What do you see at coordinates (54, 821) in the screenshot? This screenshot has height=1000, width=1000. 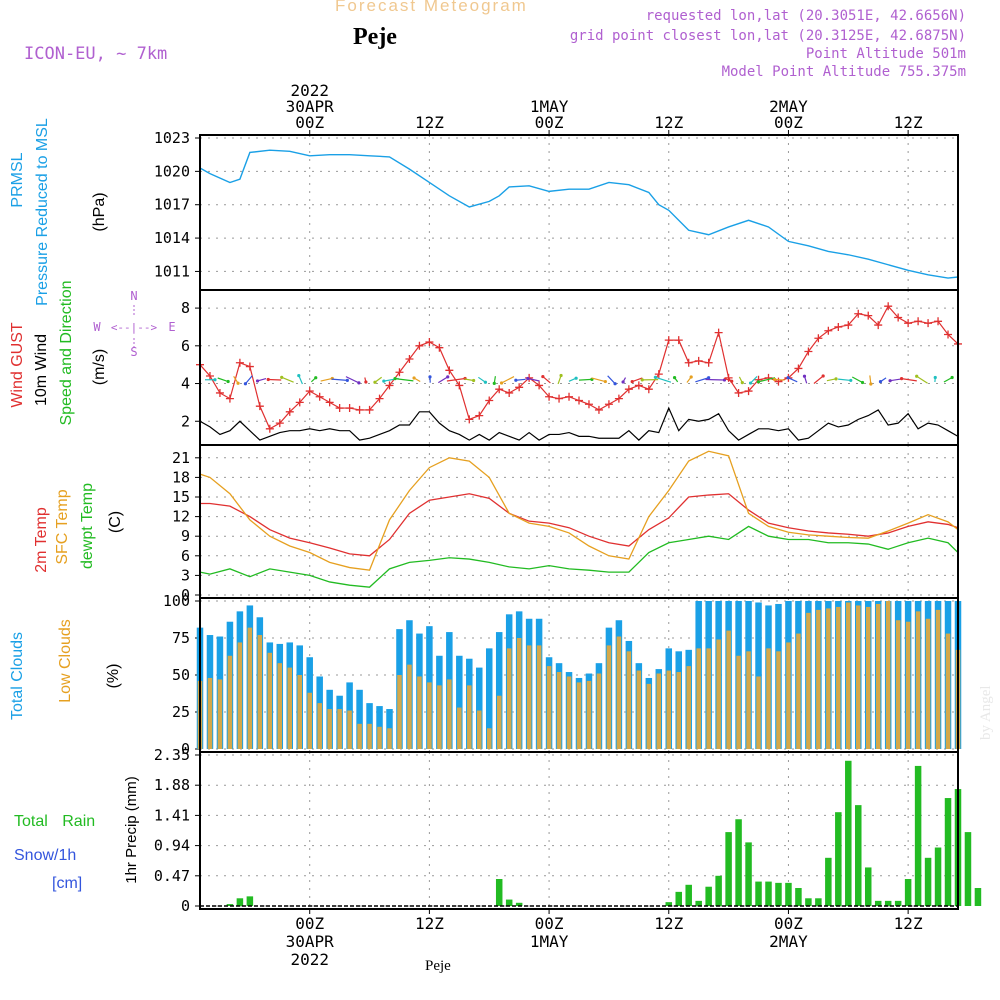 I see `precip-label-rain: Total Rain` at bounding box center [54, 821].